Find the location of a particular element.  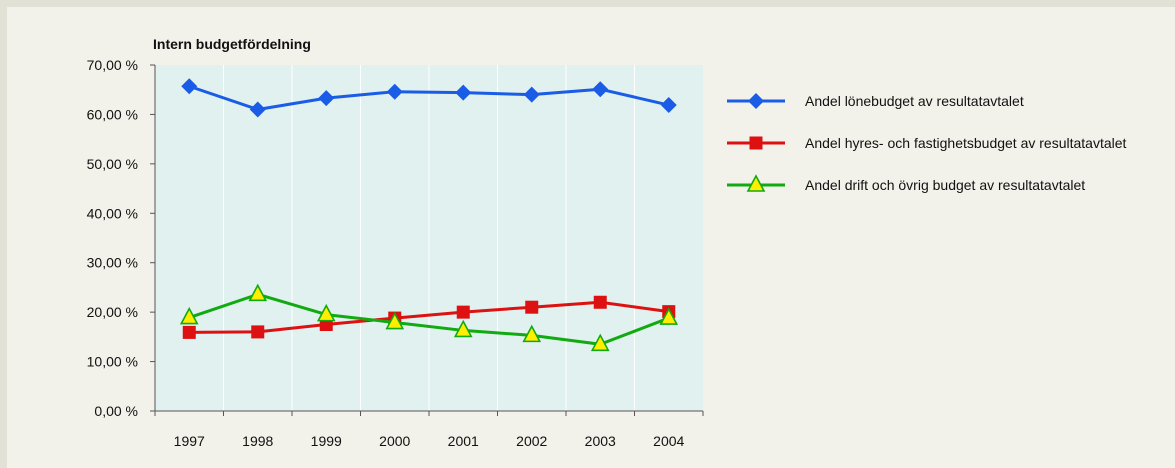

x-tick-label: 2001 is located at coordinates (463, 441).